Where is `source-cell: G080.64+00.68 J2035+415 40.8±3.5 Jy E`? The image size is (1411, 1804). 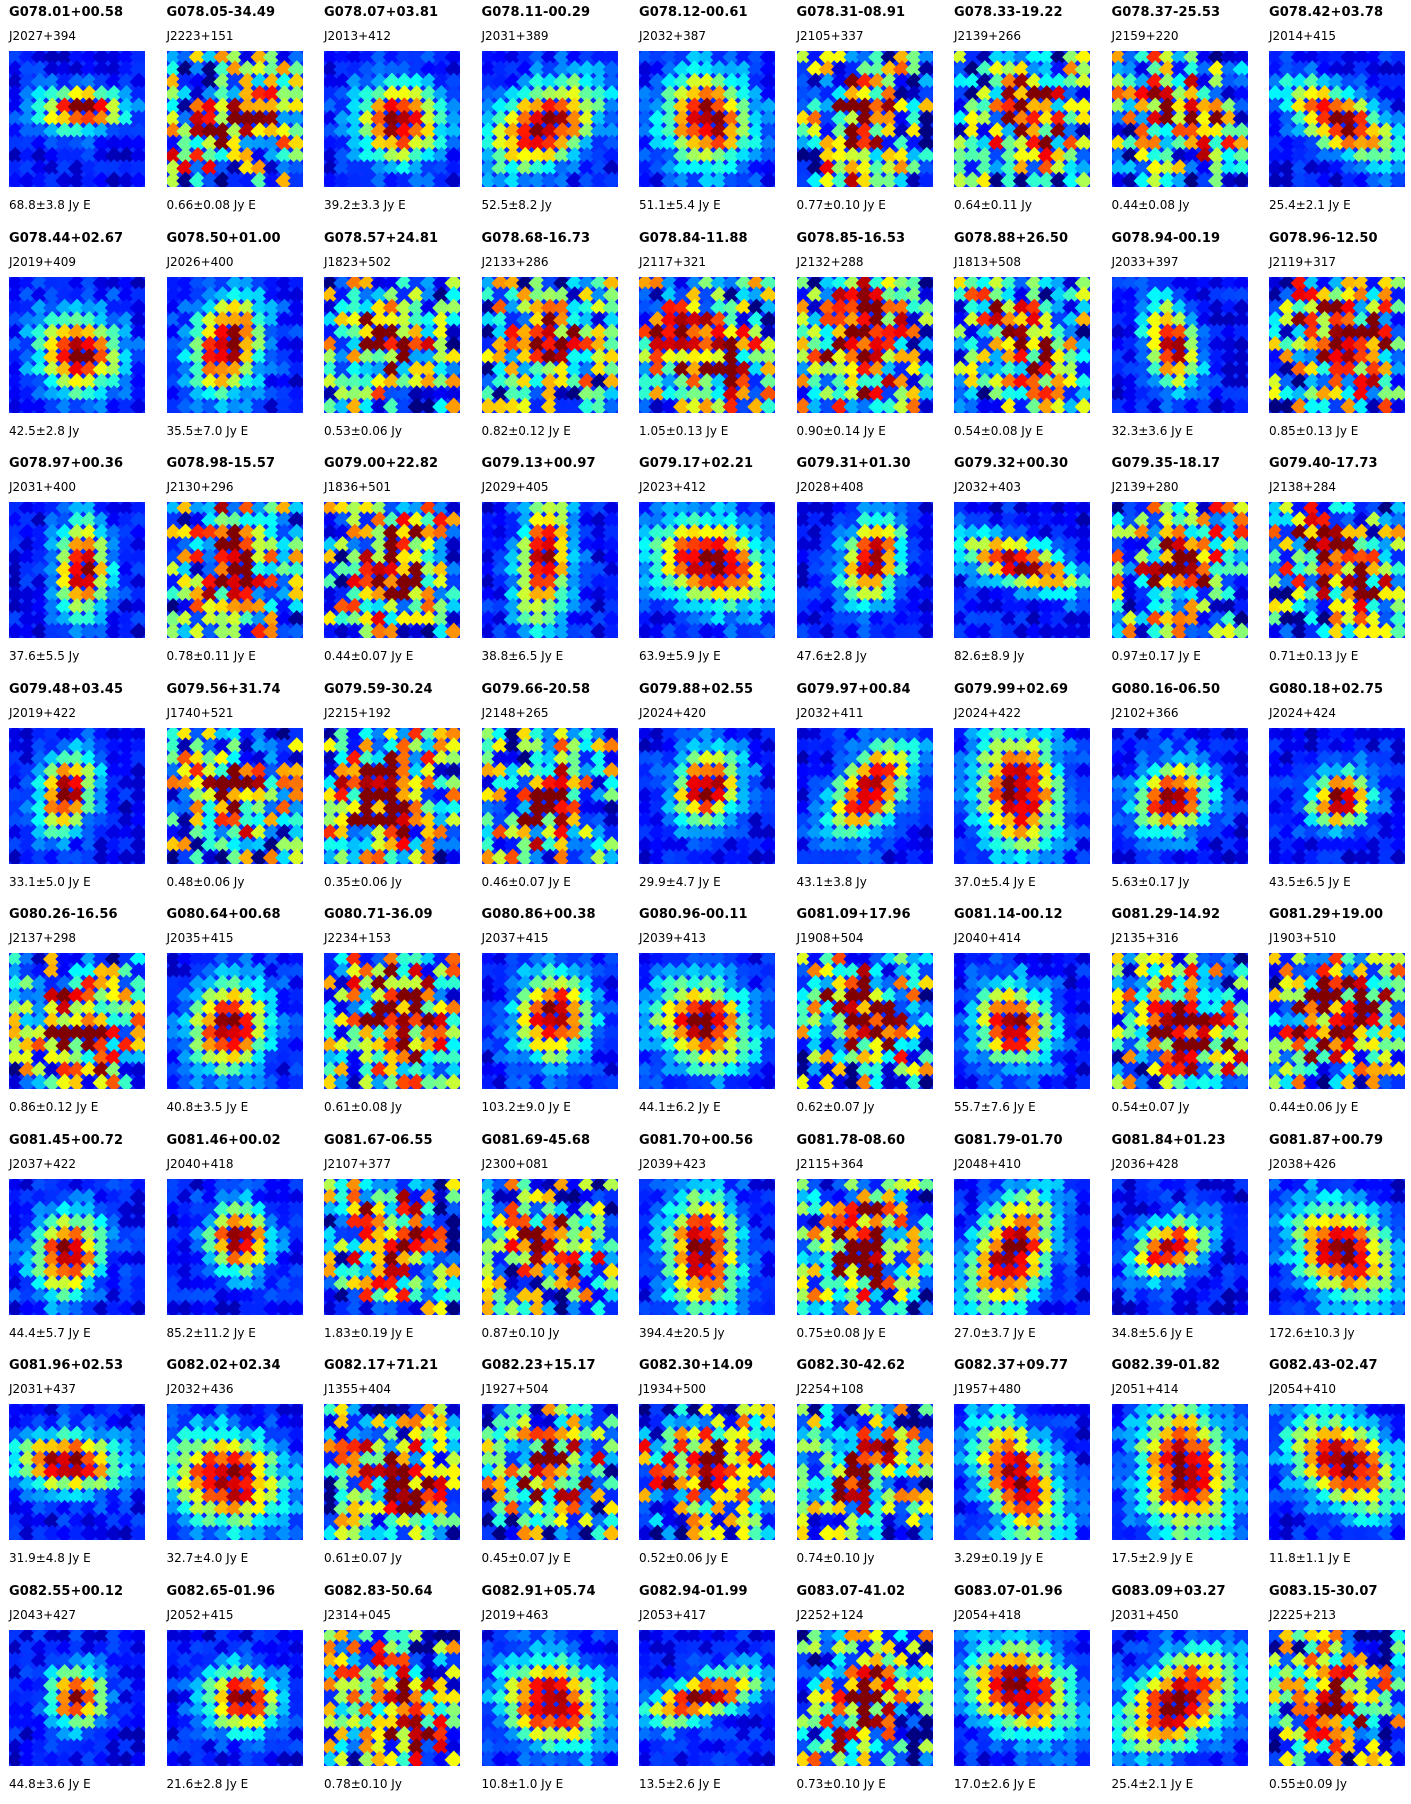 source-cell: G080.64+00.68 J2035+415 40.8±3.5 Jy E is located at coordinates (239, 1017).